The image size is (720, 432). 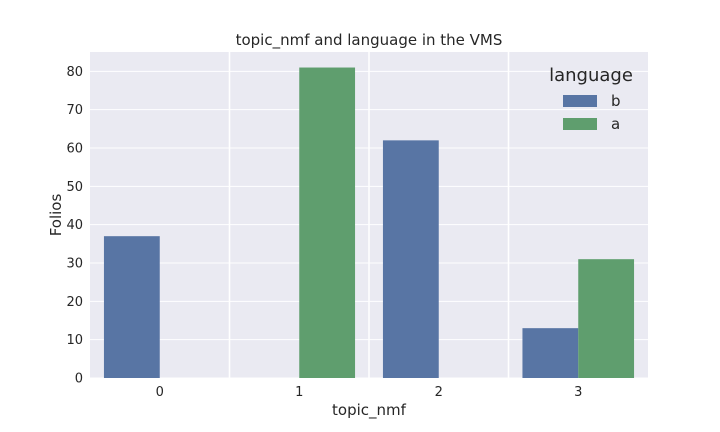 I want to click on legend-swatch-b, so click(x=580, y=101).